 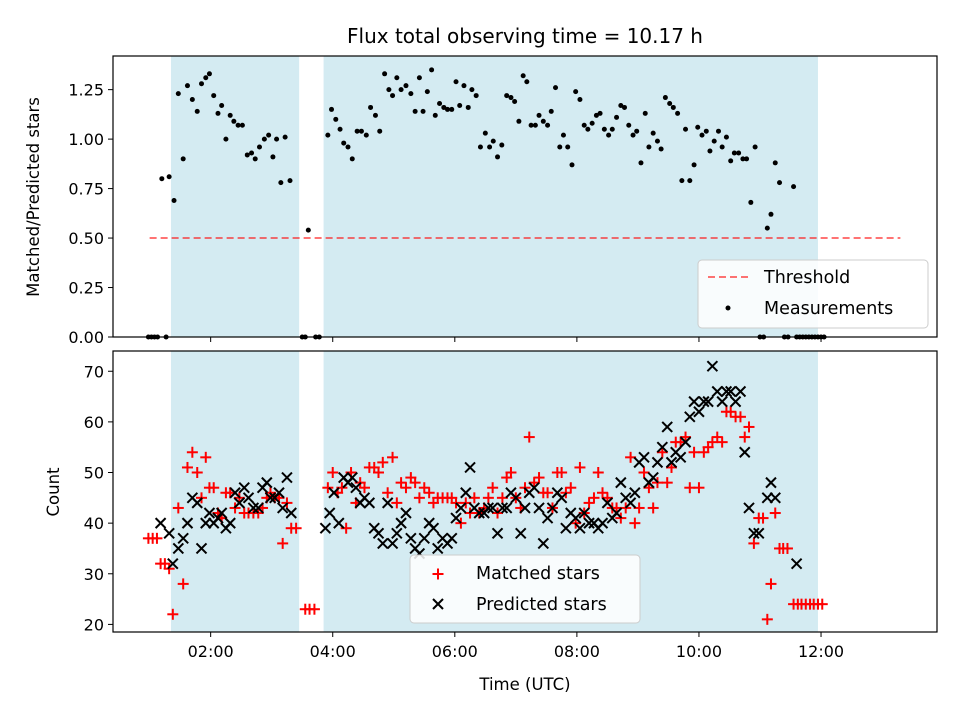 I want to click on bottom-y-tick-label: 50, so click(x=94, y=473).